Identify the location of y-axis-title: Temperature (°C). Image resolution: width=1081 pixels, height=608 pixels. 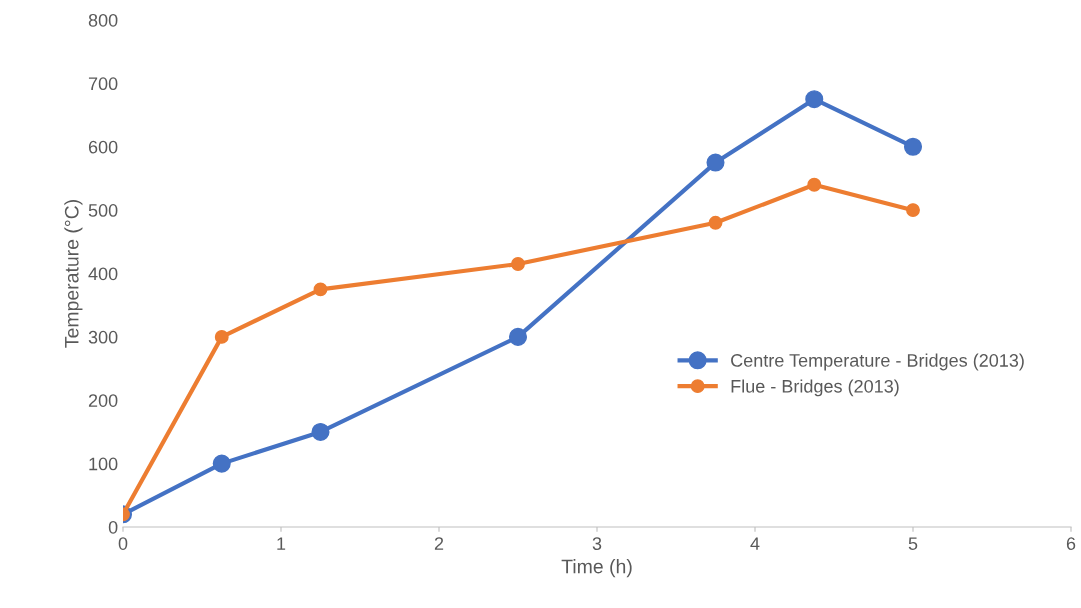
(73, 274).